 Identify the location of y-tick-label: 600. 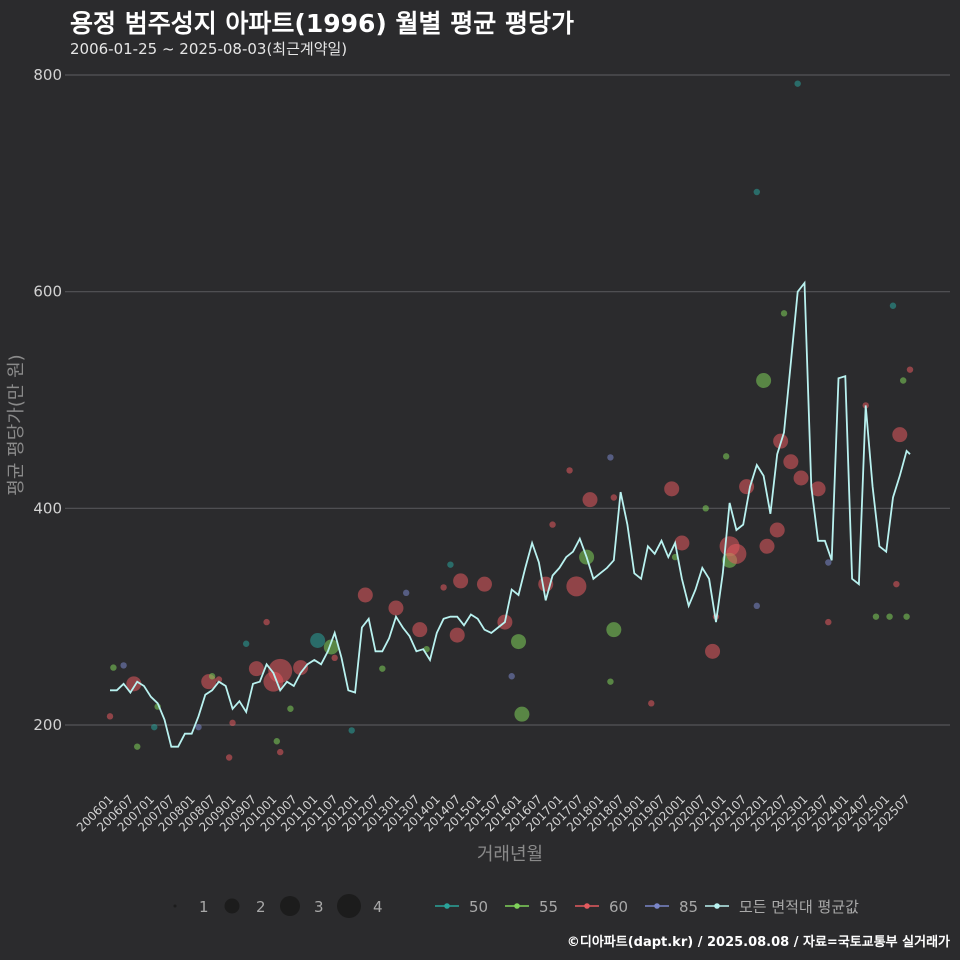
(47, 292).